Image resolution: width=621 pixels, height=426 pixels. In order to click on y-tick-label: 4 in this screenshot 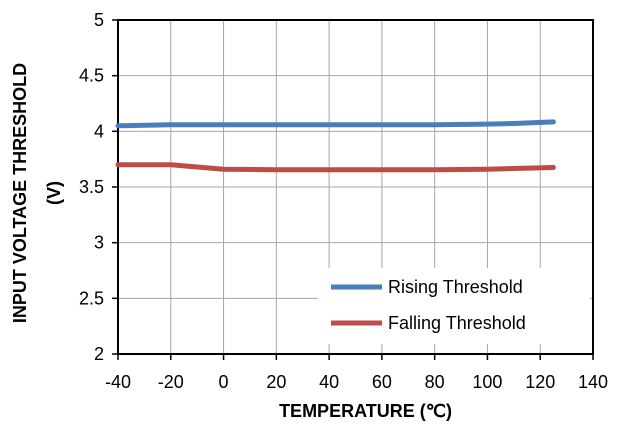, I will do `click(99, 131)`.